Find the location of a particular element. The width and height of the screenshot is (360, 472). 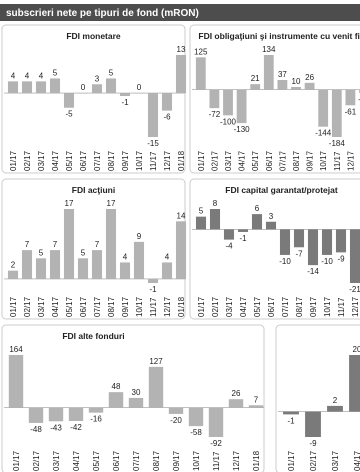

value-label: -144 is located at coordinates (323, 133).